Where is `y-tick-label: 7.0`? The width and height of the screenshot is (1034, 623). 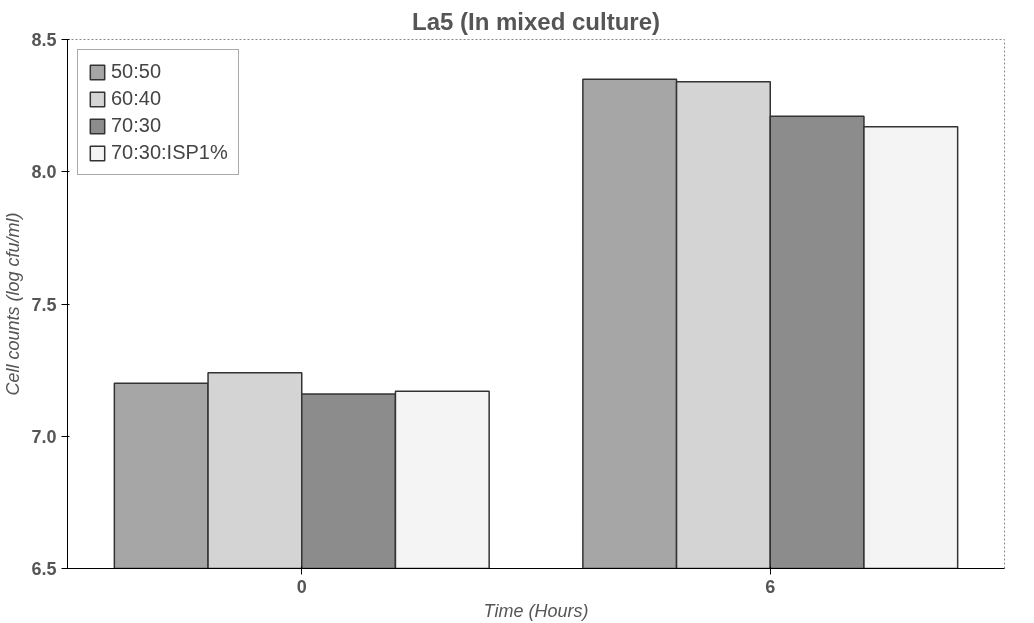 y-tick-label: 7.0 is located at coordinates (44, 436).